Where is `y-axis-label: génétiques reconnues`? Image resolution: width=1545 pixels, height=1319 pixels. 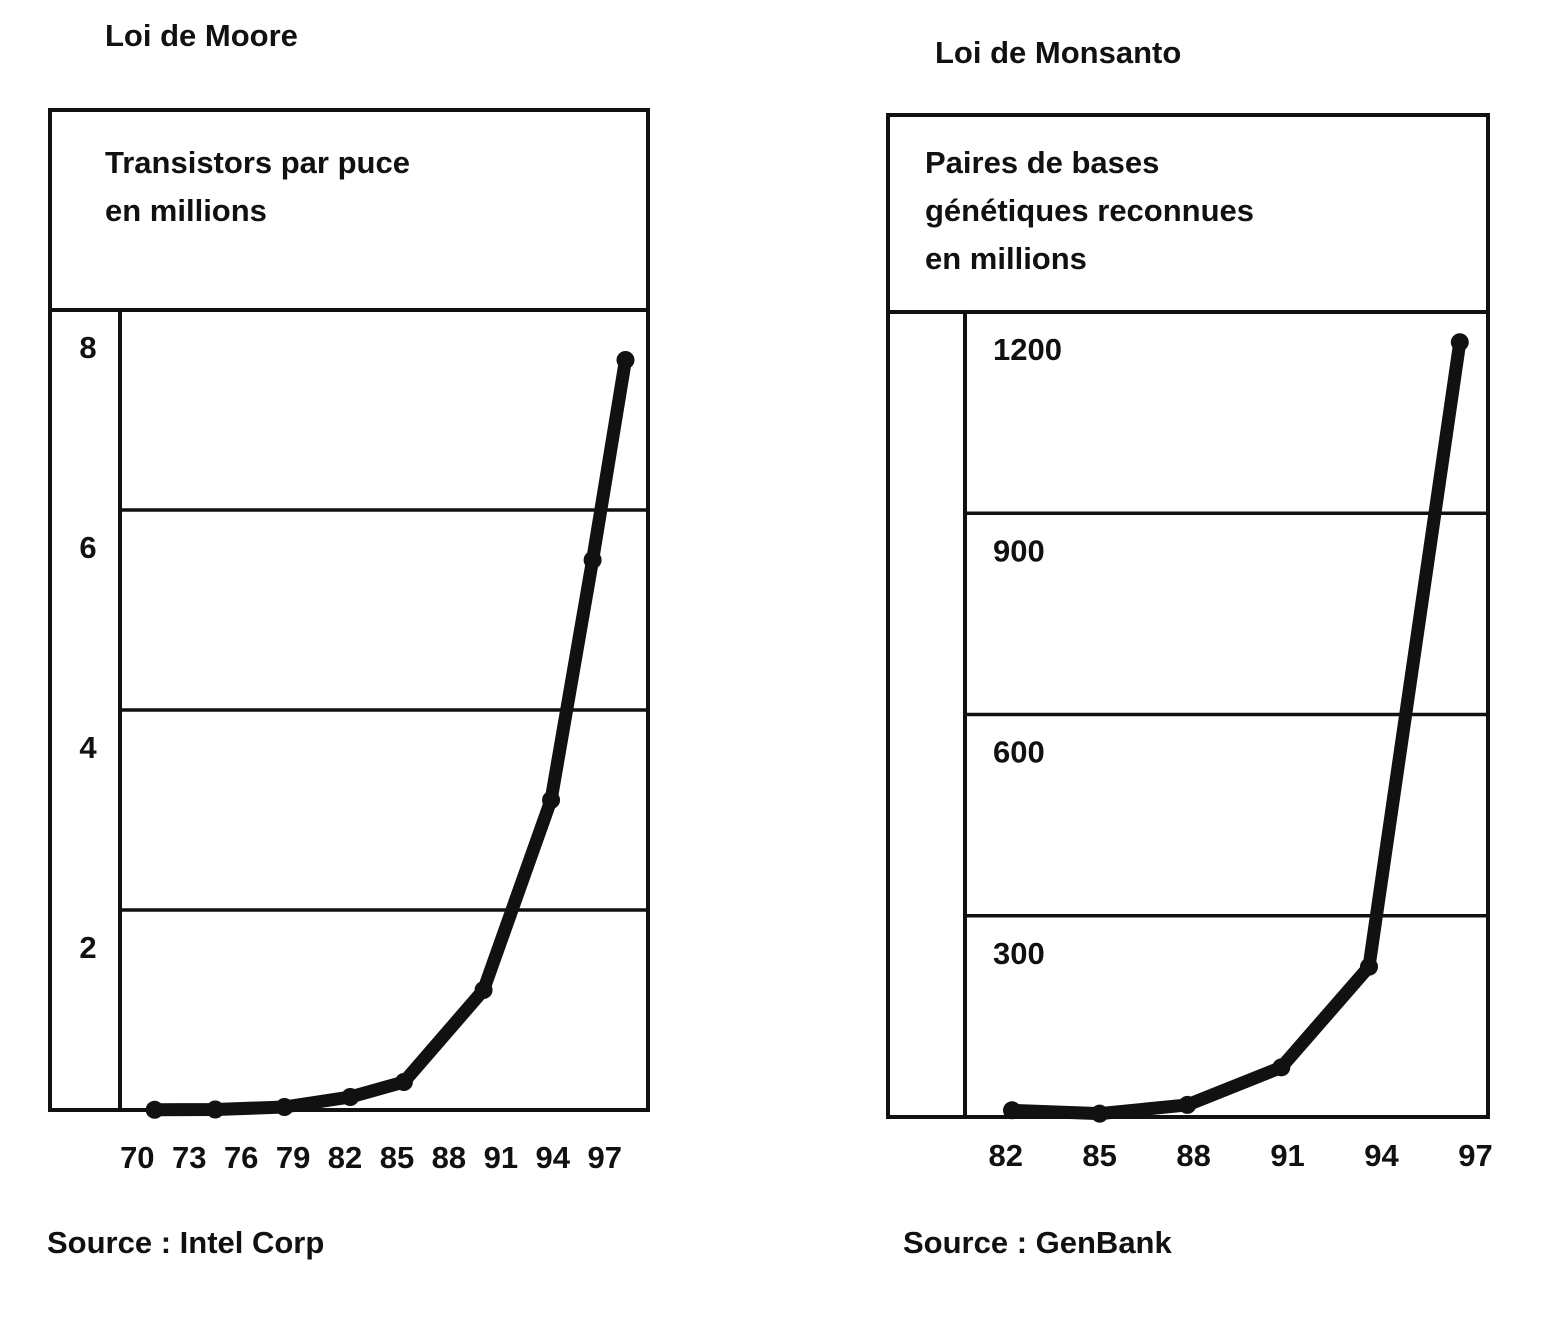
y-axis-label: génétiques reconnues is located at coordinates (1089, 210).